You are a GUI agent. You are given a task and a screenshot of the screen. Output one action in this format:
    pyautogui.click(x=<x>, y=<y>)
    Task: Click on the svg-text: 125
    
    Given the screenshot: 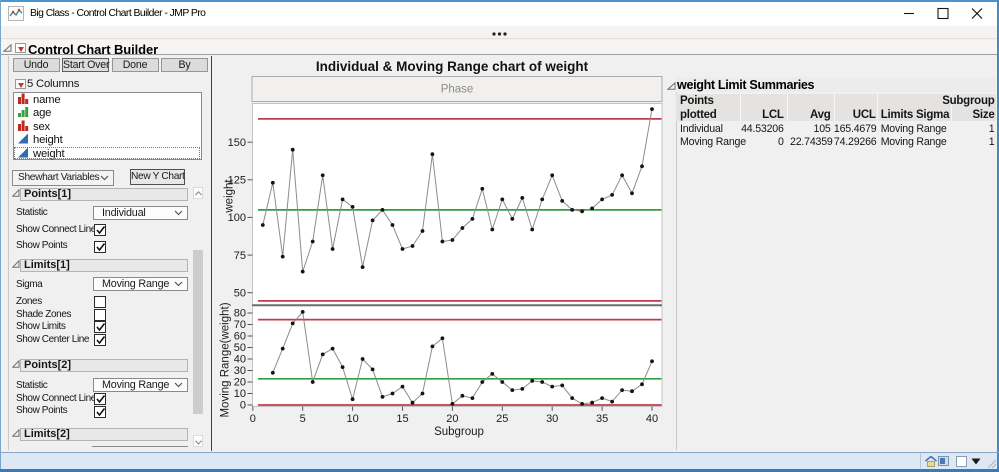 What is the action you would take?
    pyautogui.click(x=237, y=181)
    